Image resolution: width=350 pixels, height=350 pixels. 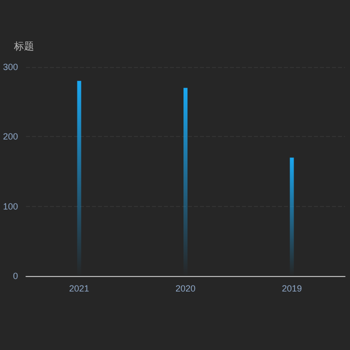 I want to click on y-tick-label: 300, so click(x=10, y=67).